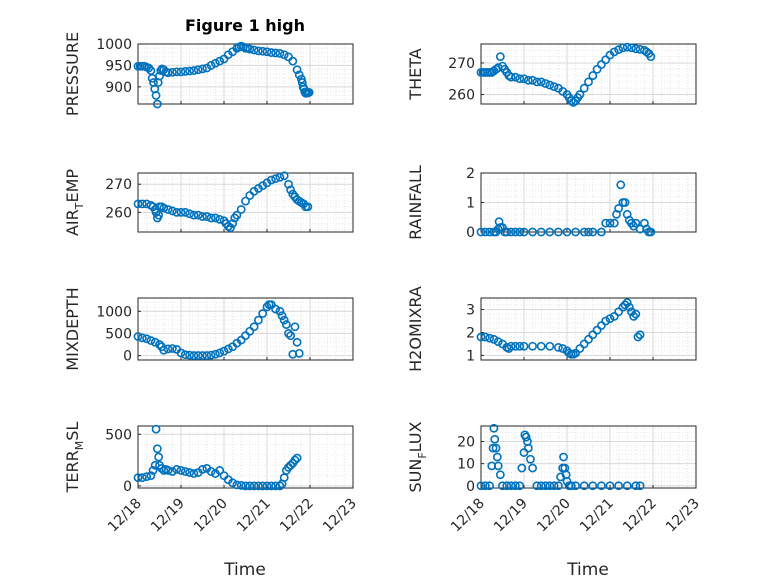 This screenshot has width=778, height=583. What do you see at coordinates (79, 446) in the screenshot?
I see `y-axis-label-subscript: M` at bounding box center [79, 446].